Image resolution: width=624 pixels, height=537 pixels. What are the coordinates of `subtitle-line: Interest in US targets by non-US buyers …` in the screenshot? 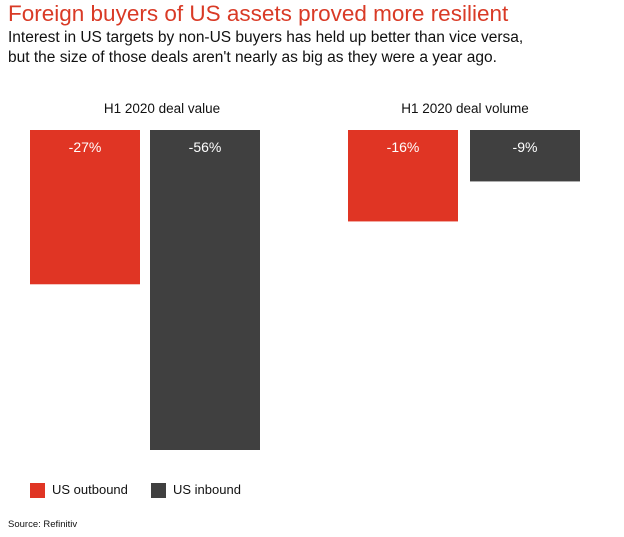 It's located at (266, 37).